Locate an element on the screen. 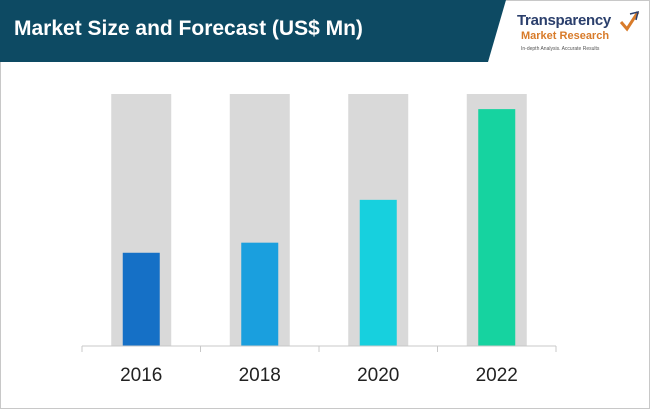  logo-subtitle: Market Research is located at coordinates (565, 36).